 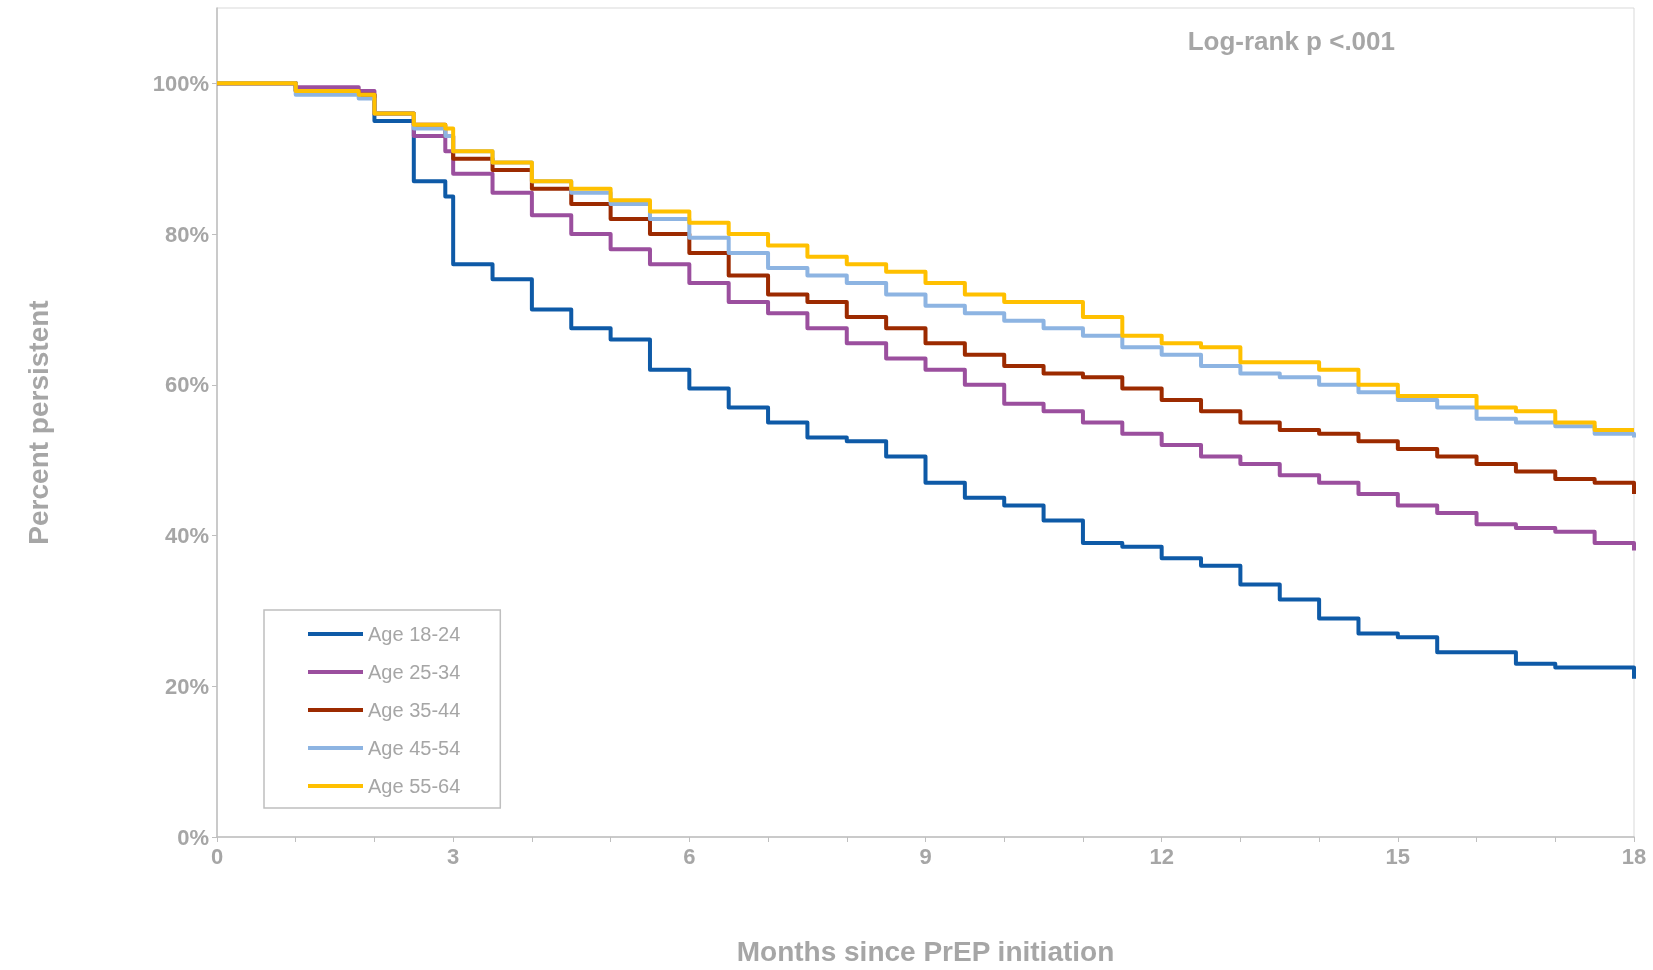 What do you see at coordinates (1634, 856) in the screenshot?
I see `x-tick-label: 18` at bounding box center [1634, 856].